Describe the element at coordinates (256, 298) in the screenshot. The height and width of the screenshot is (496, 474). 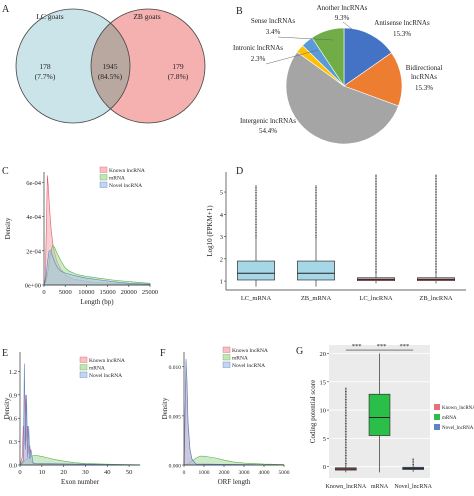
I see `x-category-label: LC_mRNA` at that location.